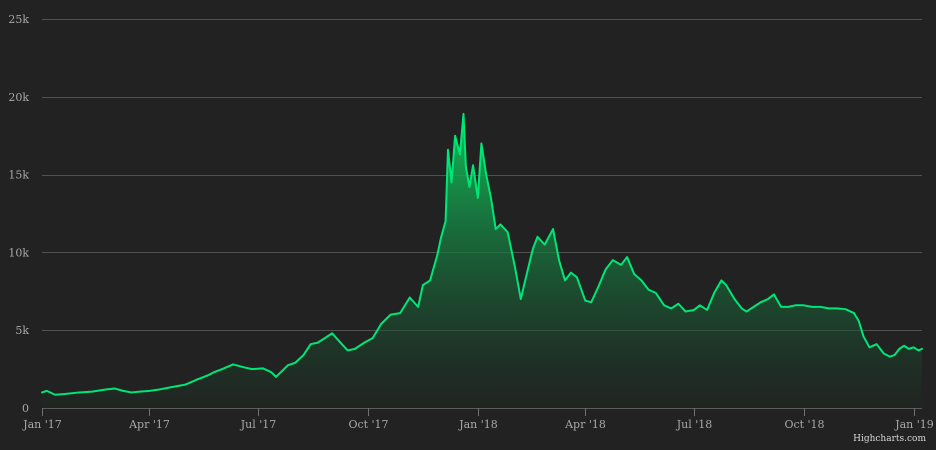  I want to click on x-tick-label: Oct '18, so click(804, 424).